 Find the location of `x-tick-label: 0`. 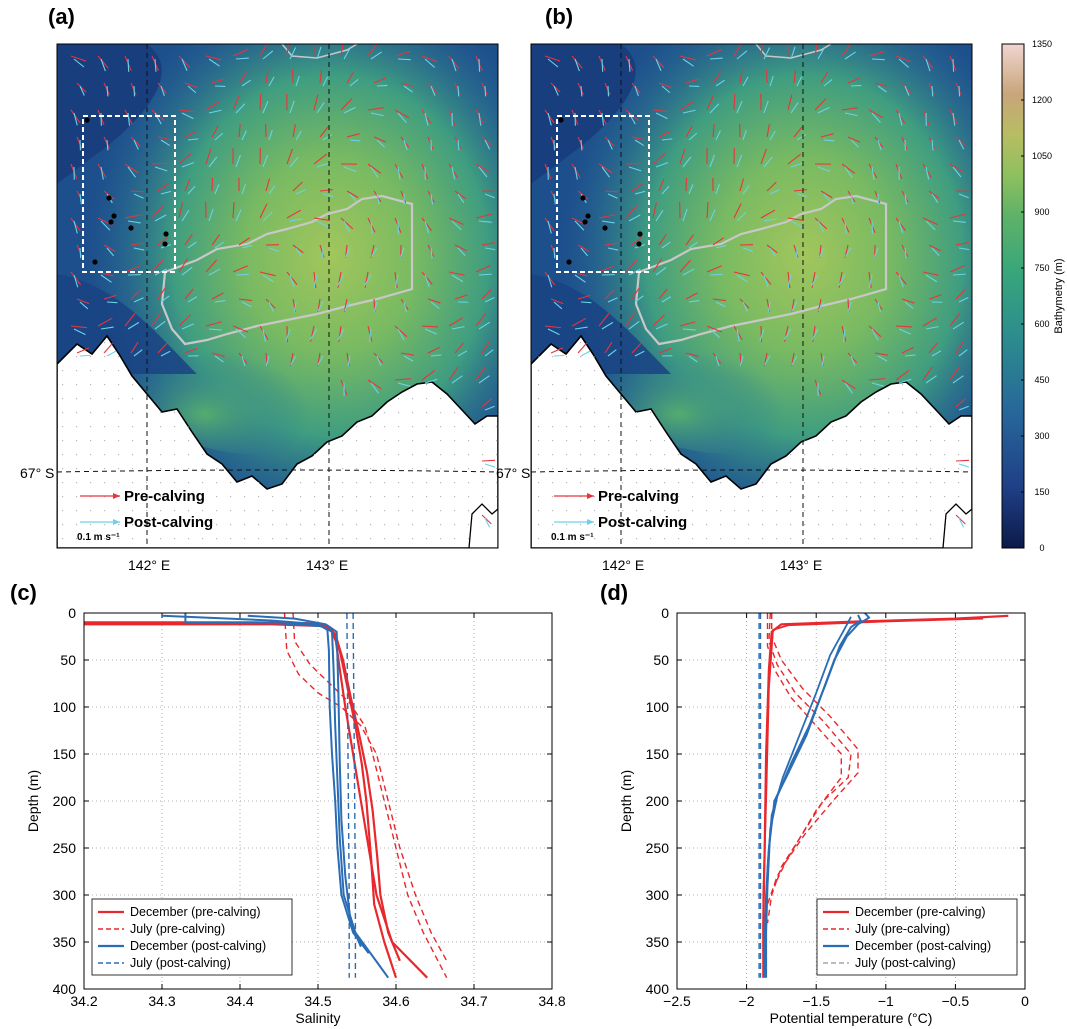

x-tick-label: 0 is located at coordinates (1025, 1001).